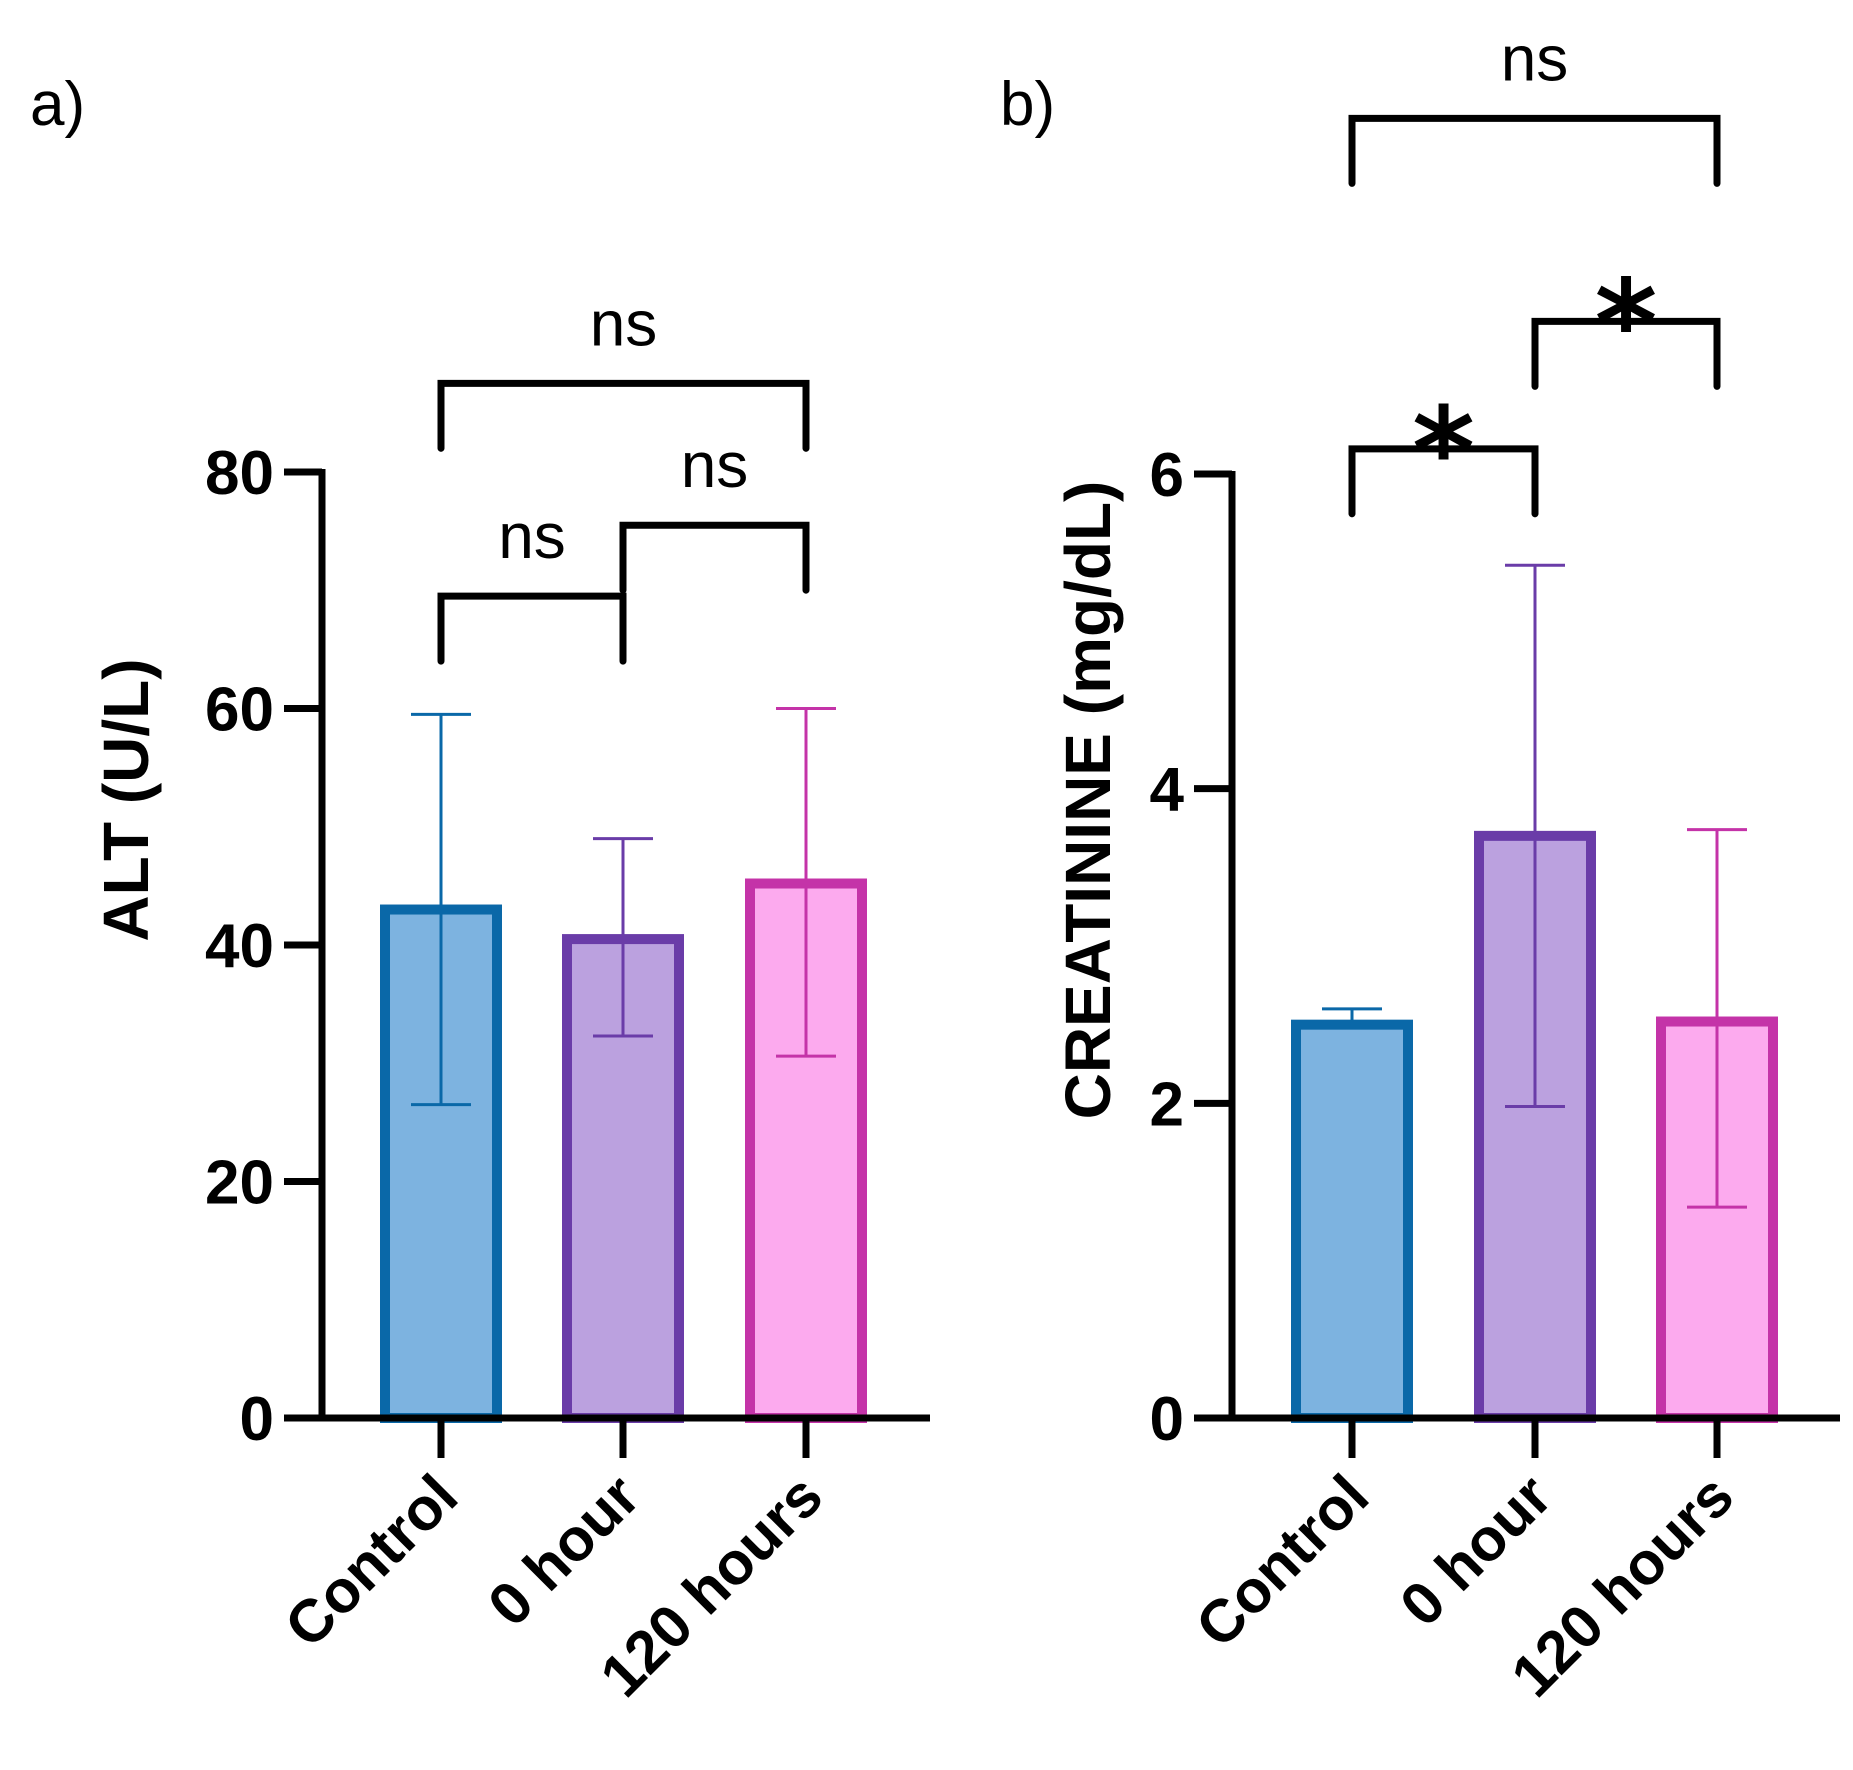 The image size is (1853, 1770). What do you see at coordinates (1282, 1561) in the screenshot?
I see `panel-b-category-label: Control` at bounding box center [1282, 1561].